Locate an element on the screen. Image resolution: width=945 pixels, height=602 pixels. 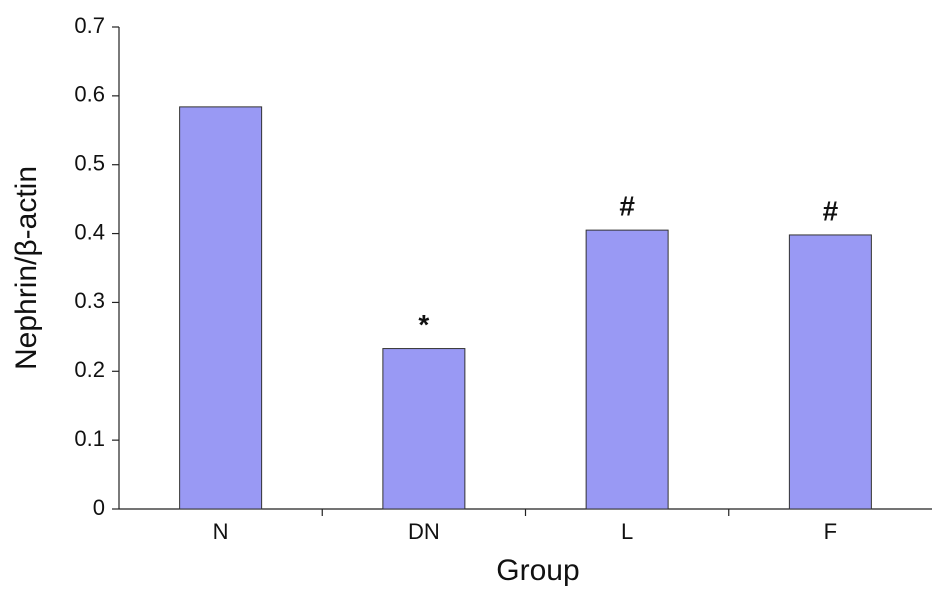
y-tick-label: 0.6 is located at coordinates (89, 94).